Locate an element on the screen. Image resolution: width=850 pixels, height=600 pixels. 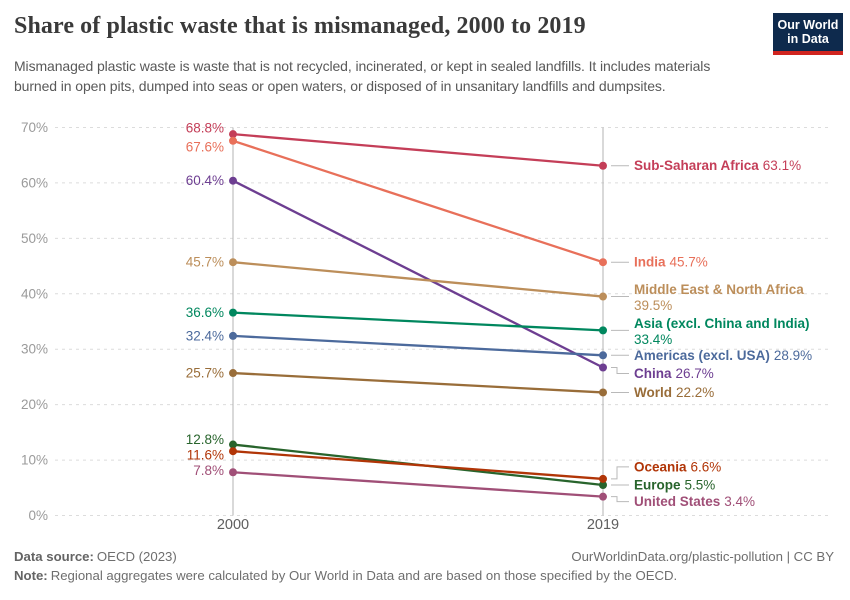
series-asia-excl-china-and-india: 36.6% Asia (excl. China and India)33.4% is located at coordinates (498, 326).